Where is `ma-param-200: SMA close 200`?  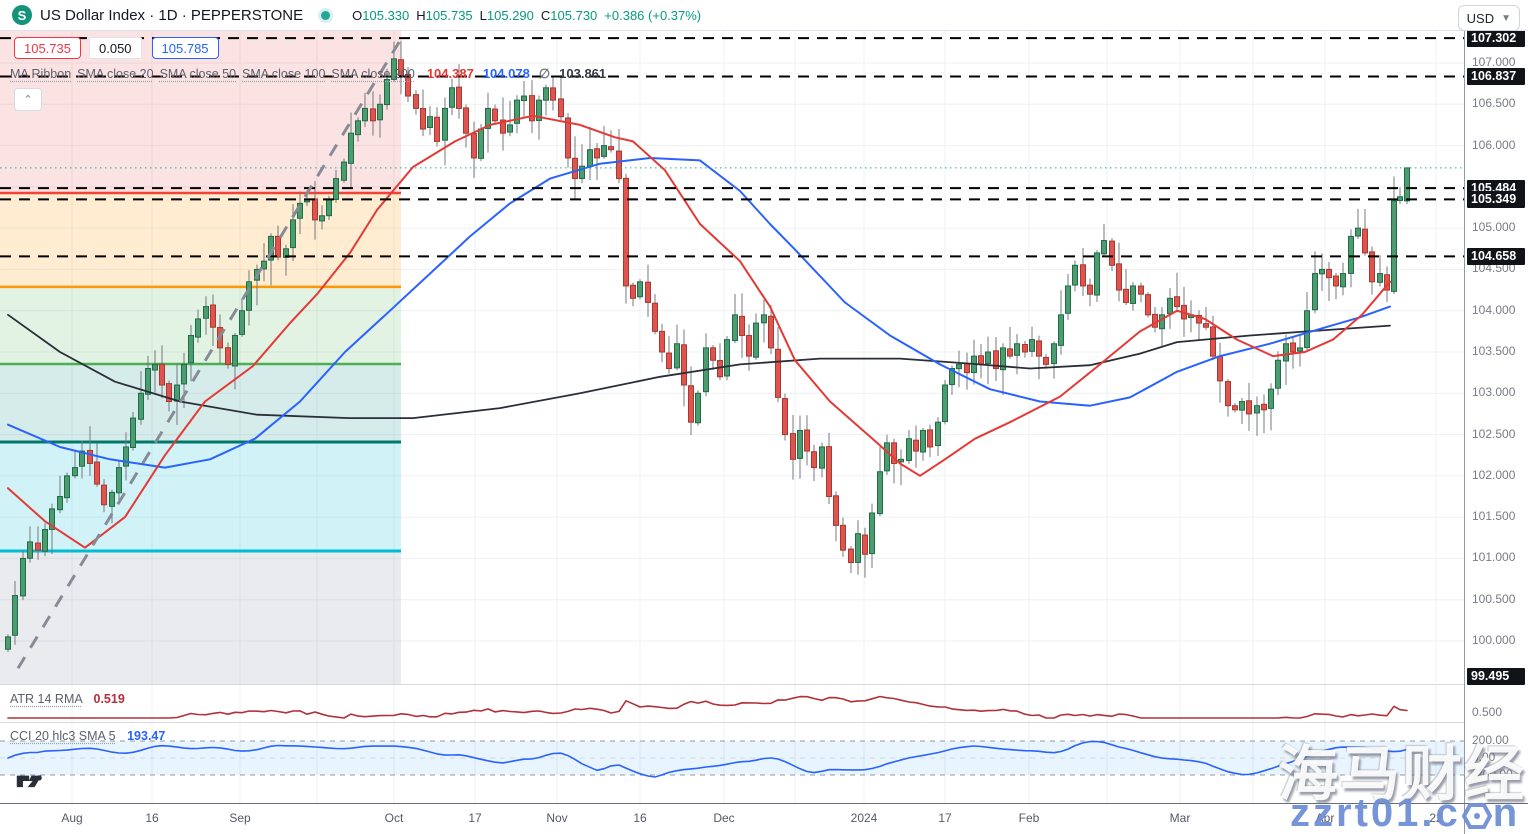 ma-param-200: SMA close 200 is located at coordinates (373, 74).